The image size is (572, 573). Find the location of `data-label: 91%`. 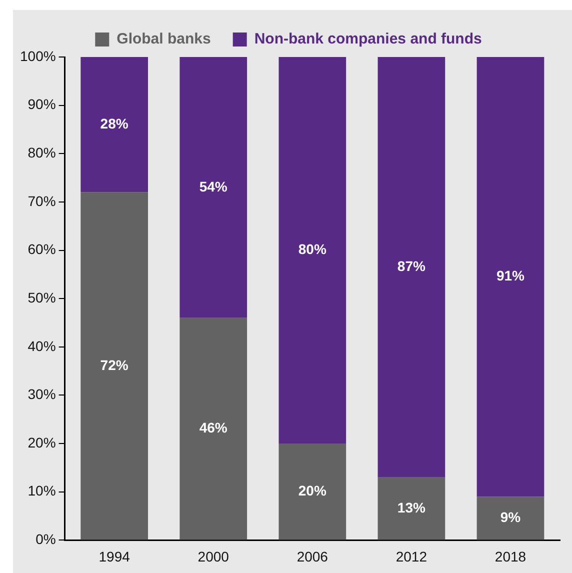

data-label: 91% is located at coordinates (511, 276).